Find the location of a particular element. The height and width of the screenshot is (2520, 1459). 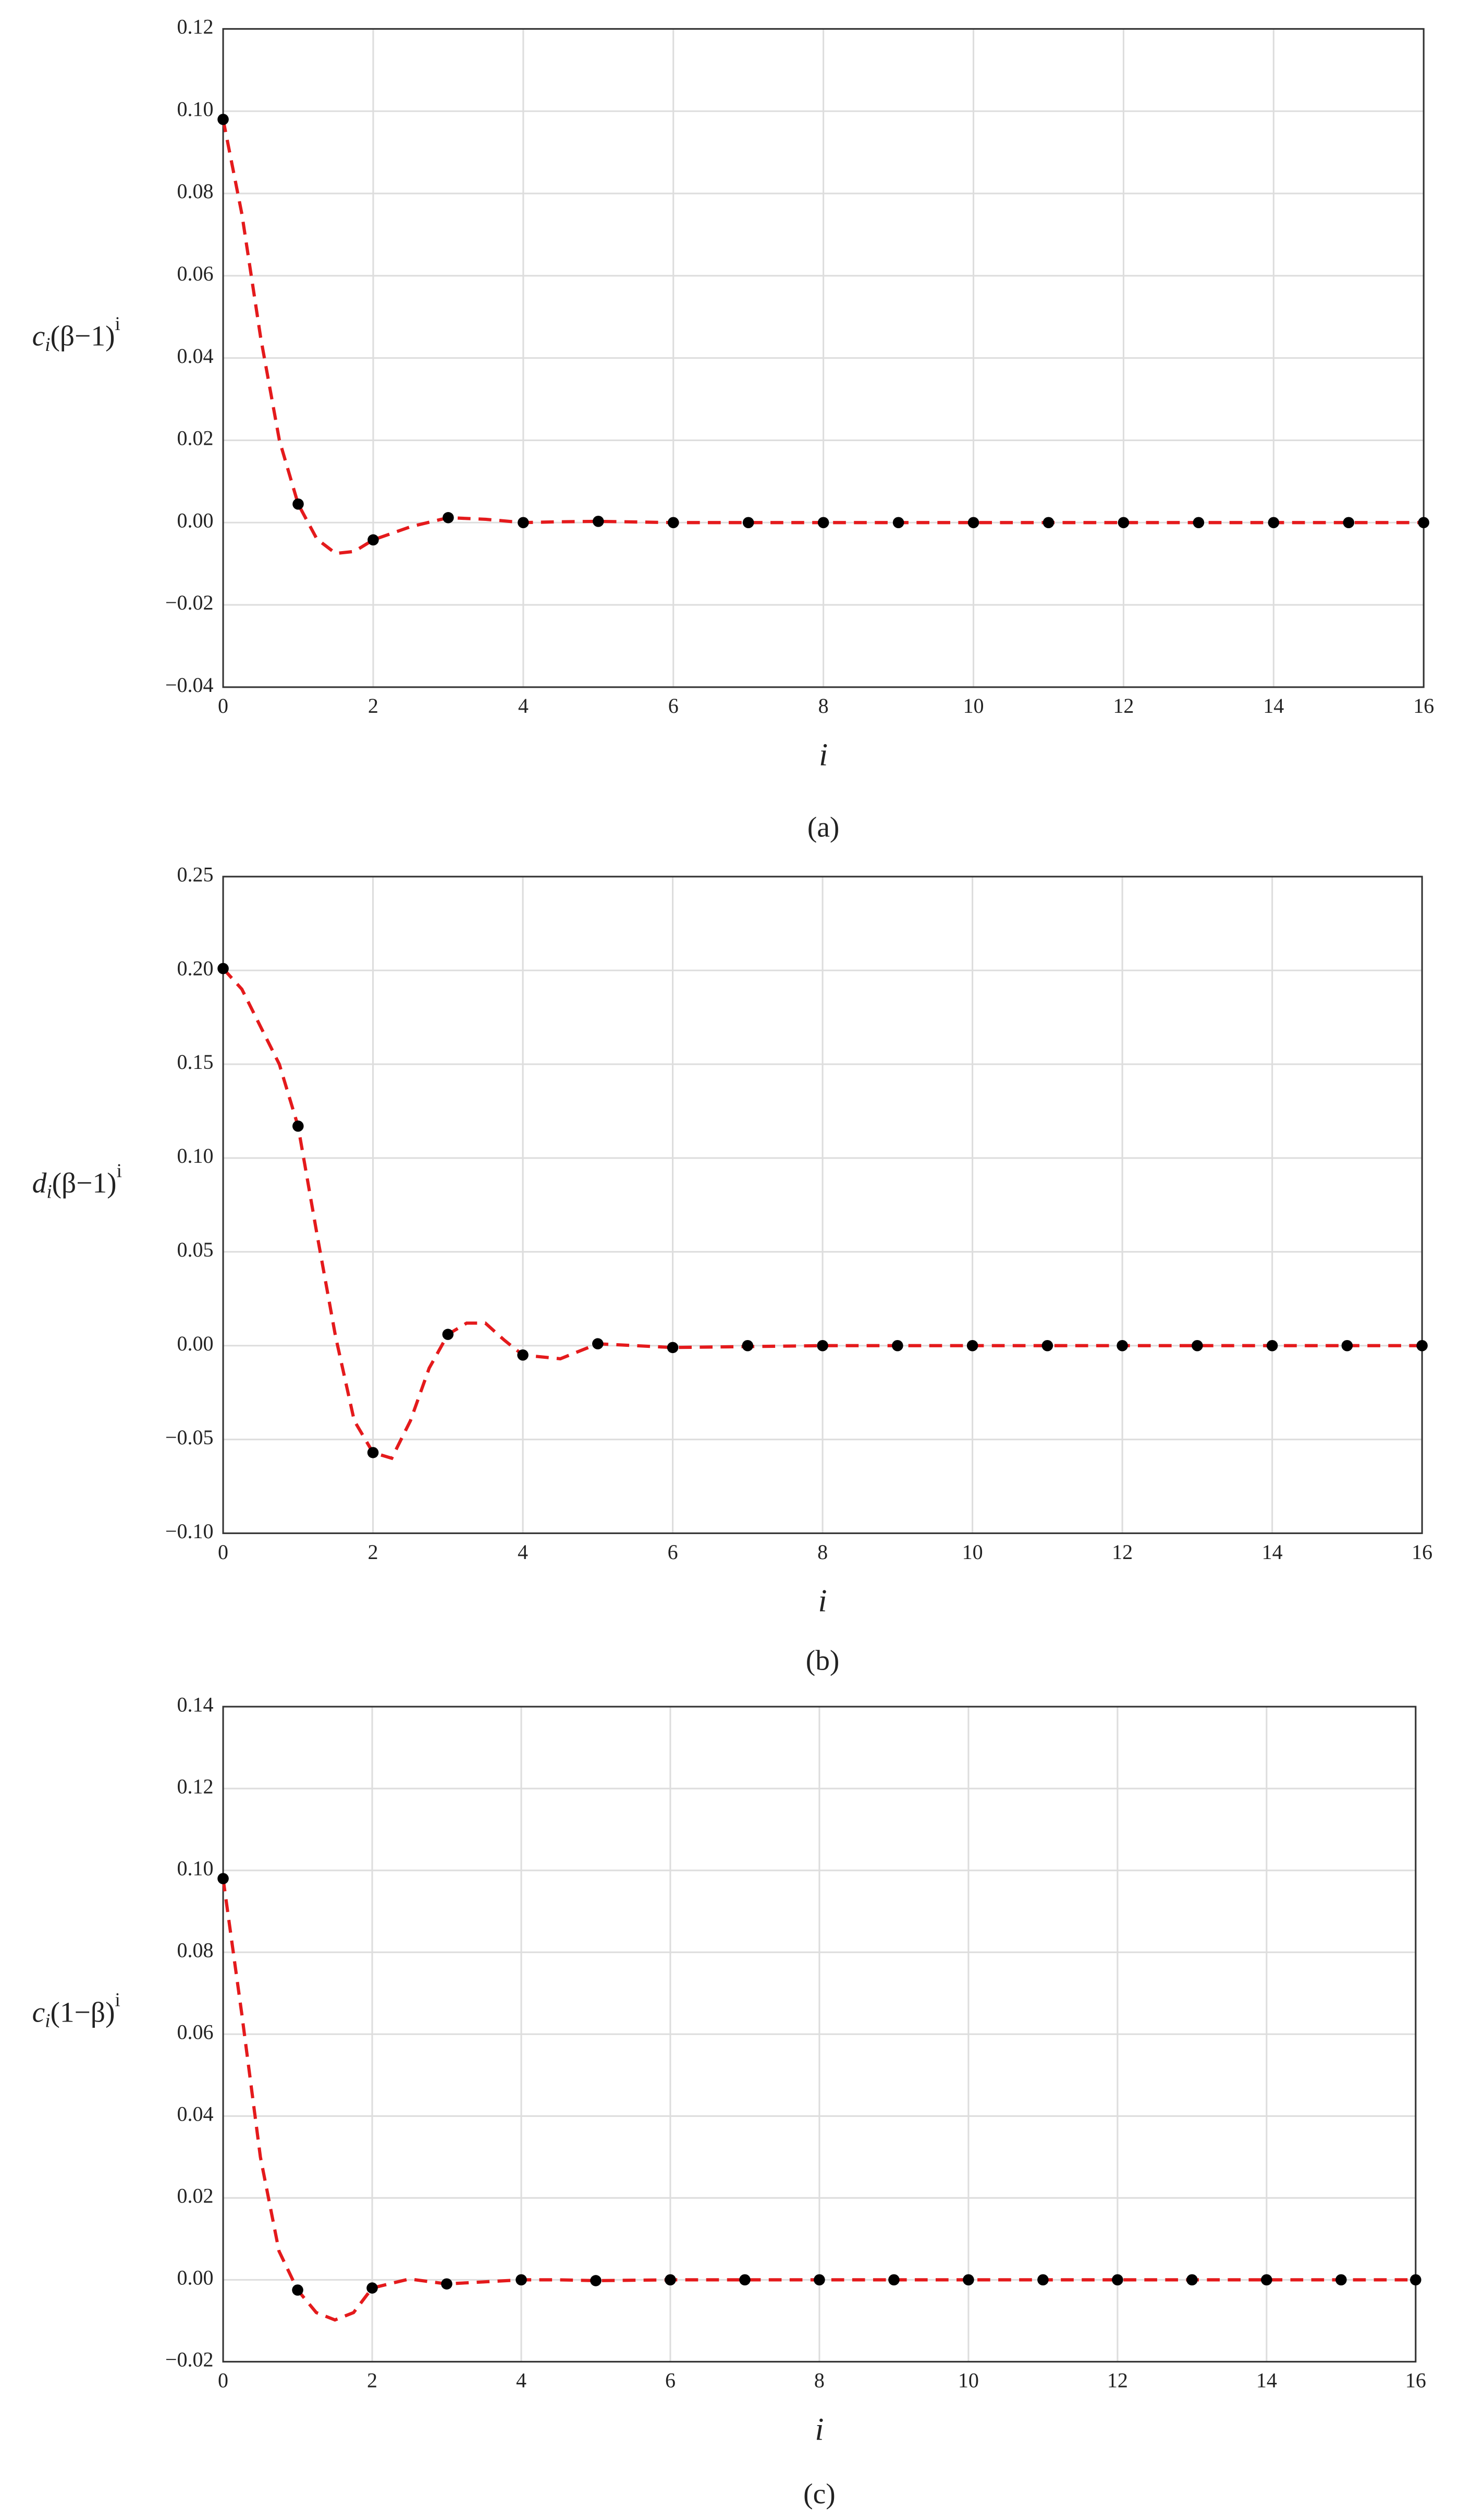

y-tick-label: 0.25 is located at coordinates (195, 874).